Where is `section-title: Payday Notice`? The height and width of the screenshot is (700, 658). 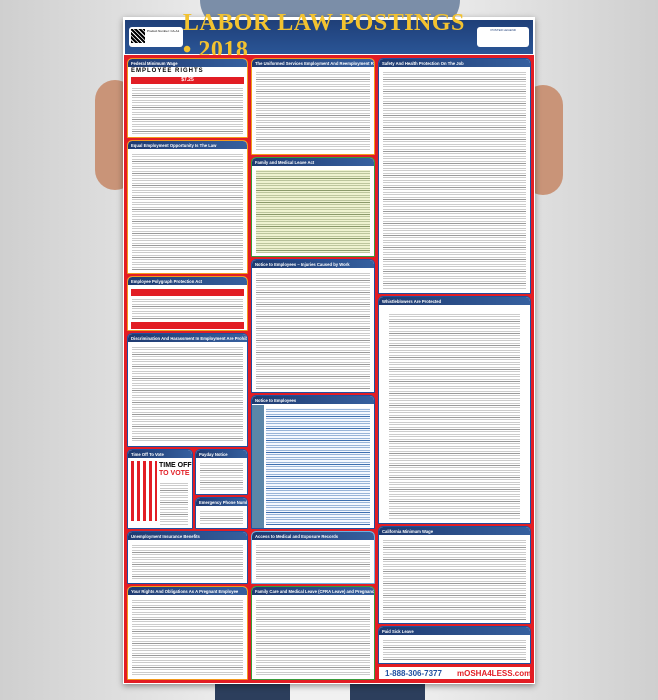 section-title: Payday Notice is located at coordinates (221, 454).